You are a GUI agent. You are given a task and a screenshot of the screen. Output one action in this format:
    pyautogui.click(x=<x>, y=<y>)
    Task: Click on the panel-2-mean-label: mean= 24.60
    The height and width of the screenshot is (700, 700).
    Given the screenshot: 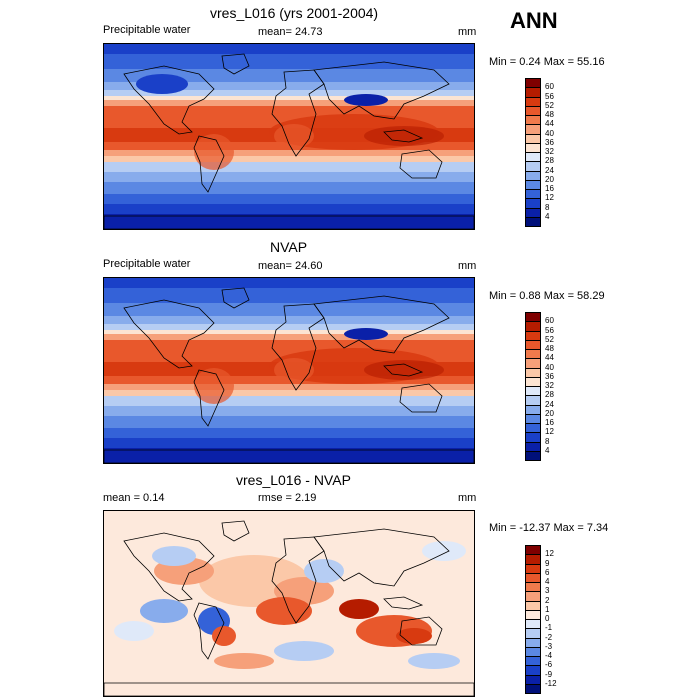 What is the action you would take?
    pyautogui.click(x=290, y=266)
    